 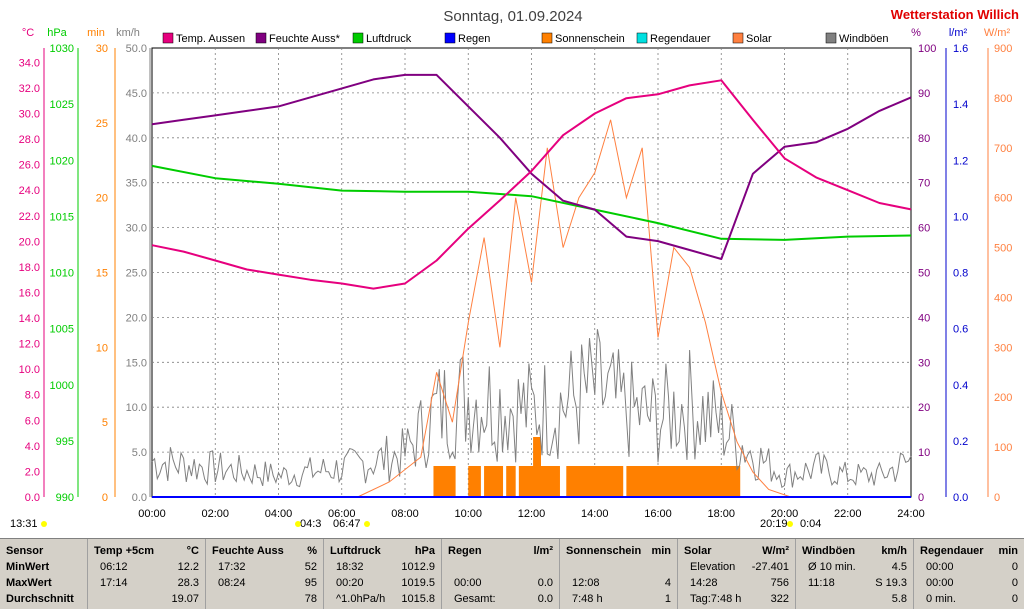 I want to click on tick-hpa_ticks-3: 1005, so click(x=62, y=330).